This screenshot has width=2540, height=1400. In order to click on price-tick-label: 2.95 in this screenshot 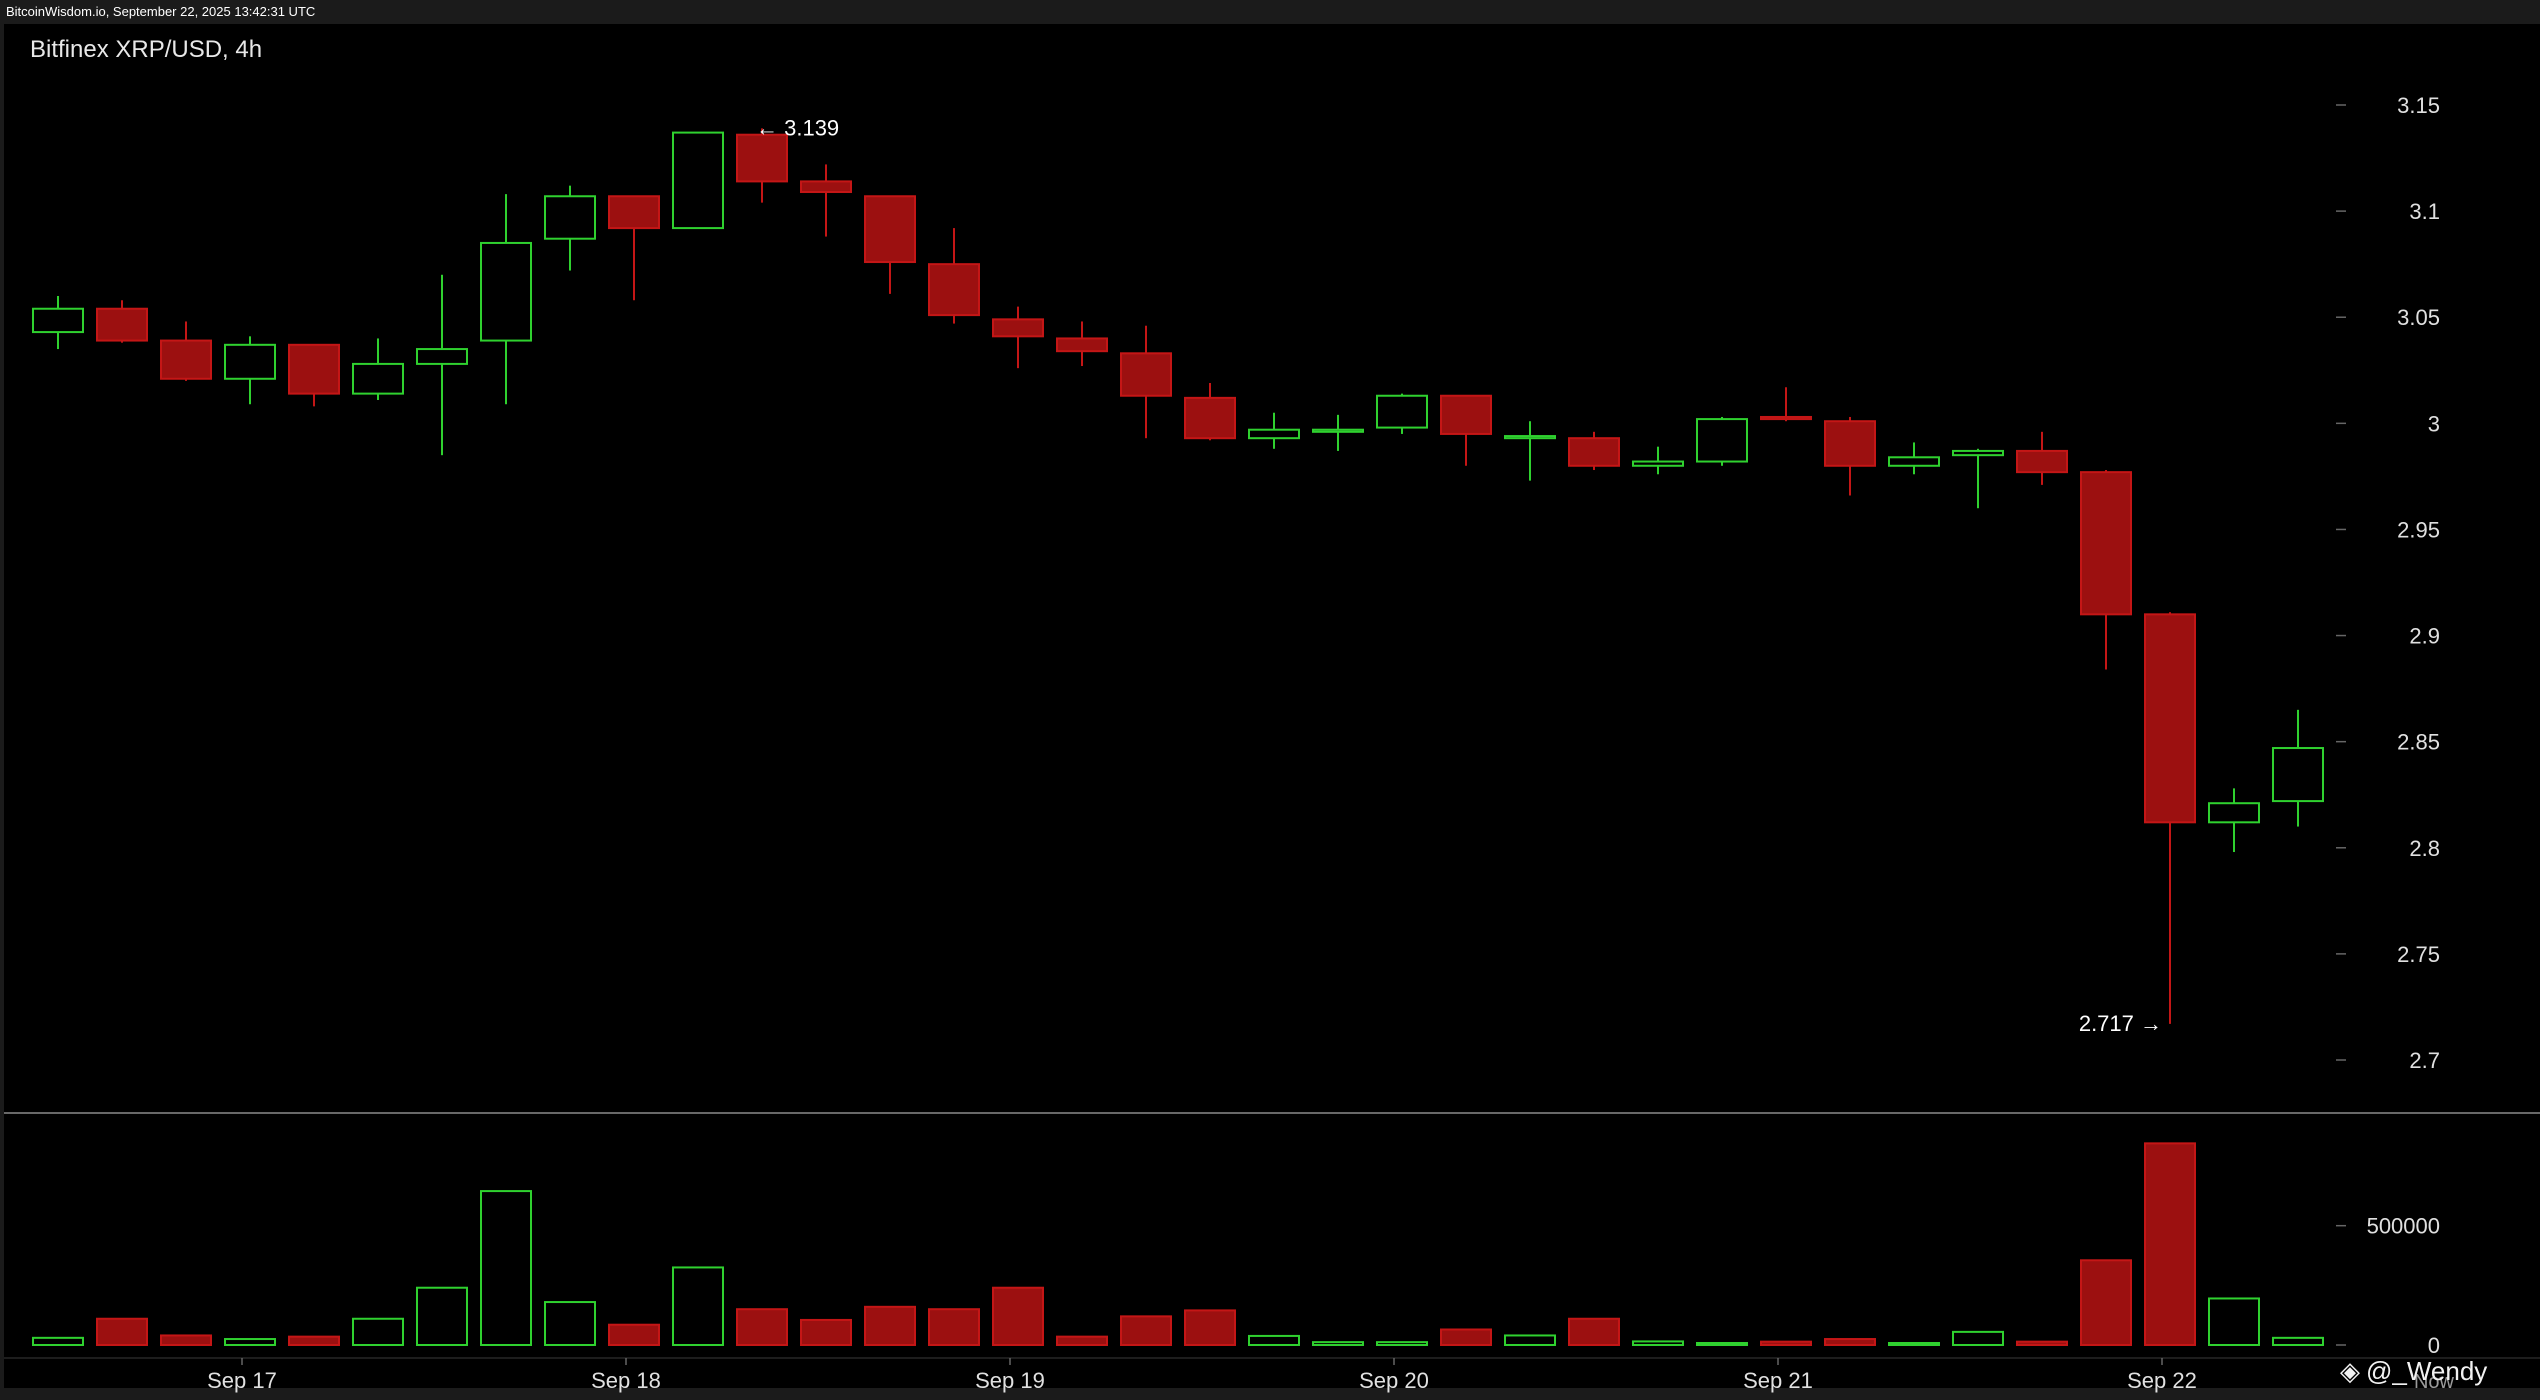, I will do `click(2418, 529)`.